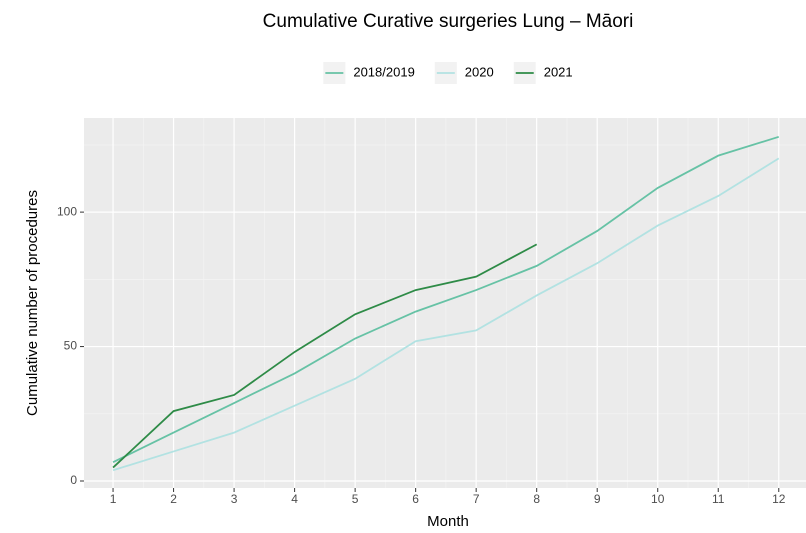 The image size is (806, 533). What do you see at coordinates (234, 499) in the screenshot?
I see `x-tick-label: 3` at bounding box center [234, 499].